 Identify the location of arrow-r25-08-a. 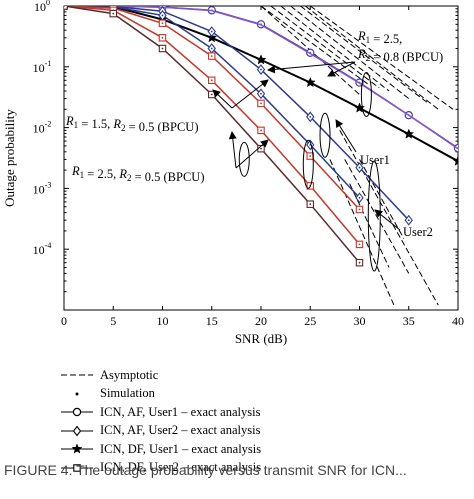
(341, 69).